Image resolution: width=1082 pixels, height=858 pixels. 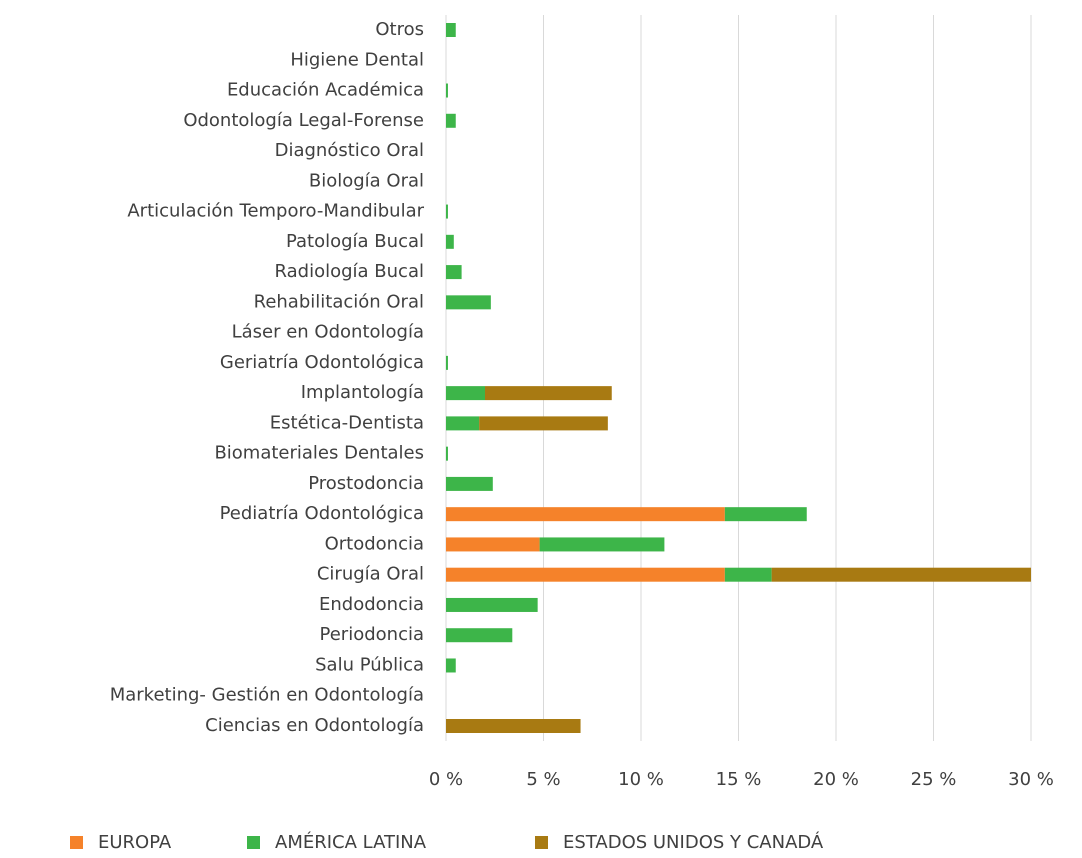 I want to click on y-tick-label: Geriatría Odontológica, so click(x=322, y=362).